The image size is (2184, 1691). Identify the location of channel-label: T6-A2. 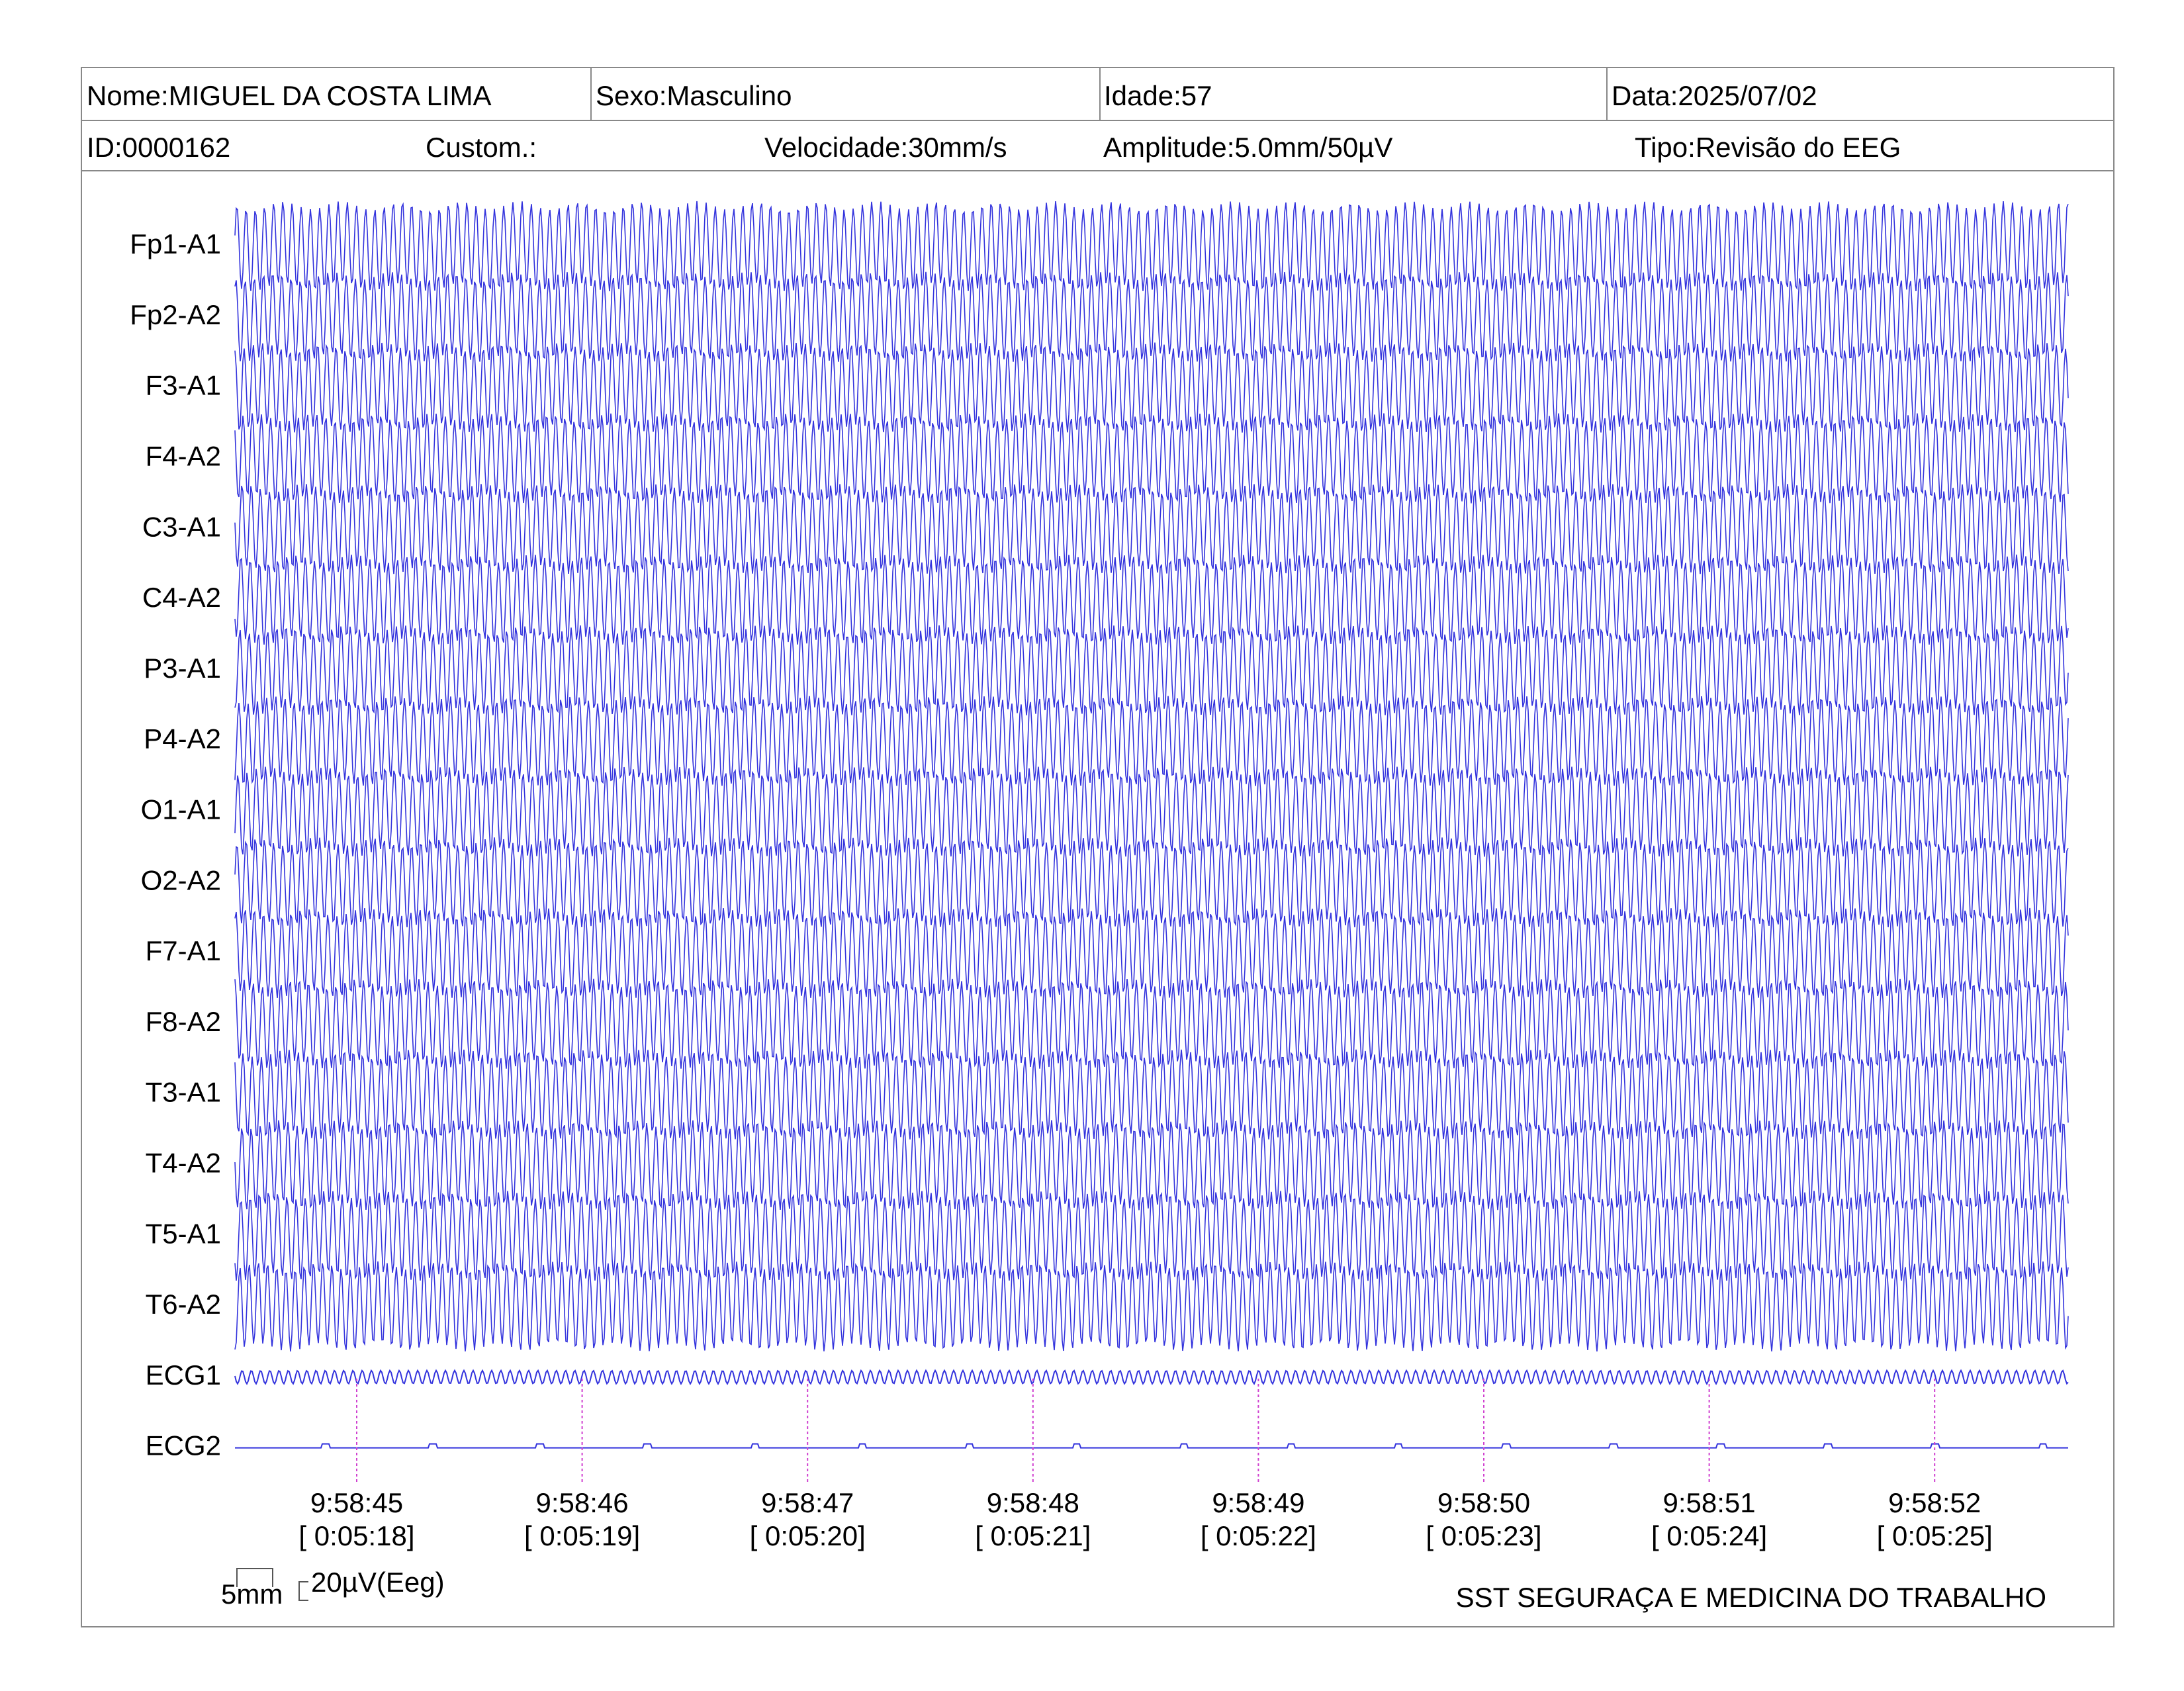
(183, 1304).